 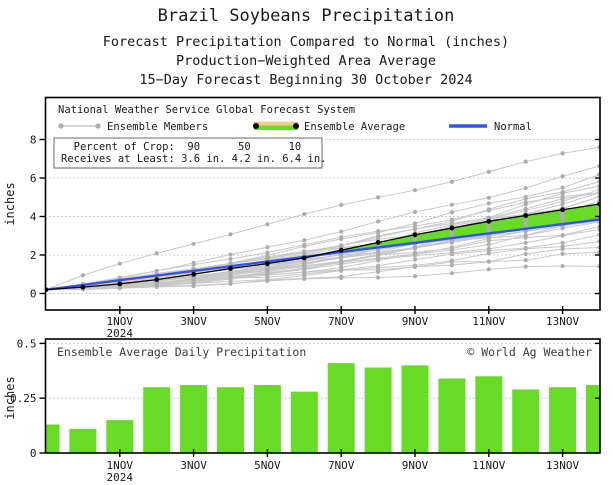 What do you see at coordinates (341, 321) in the screenshot?
I see `main-x-tick-label: 7NOV` at bounding box center [341, 321].